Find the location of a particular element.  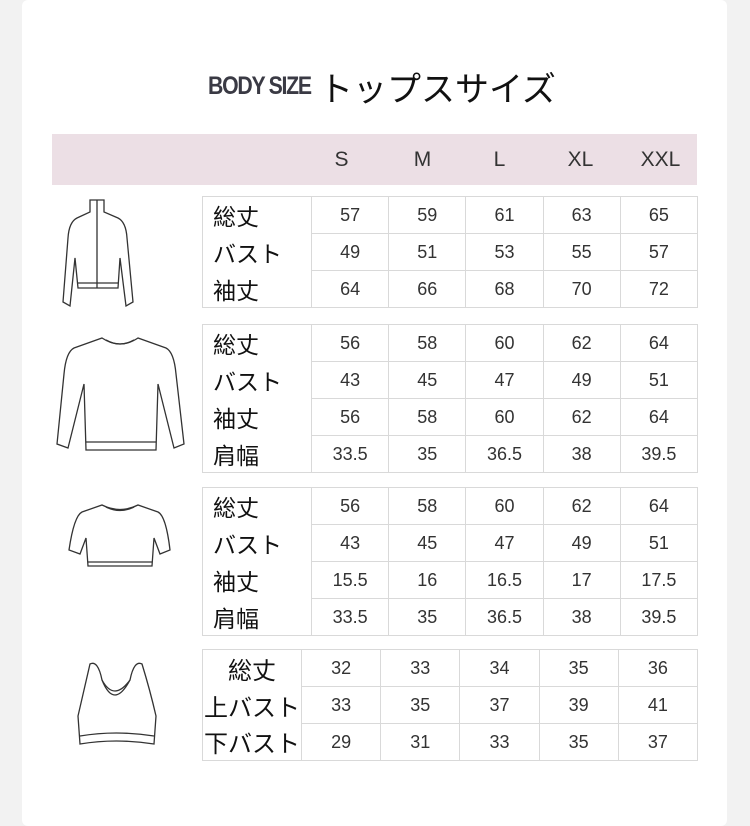

measurement-value: 38 is located at coordinates (581, 454).